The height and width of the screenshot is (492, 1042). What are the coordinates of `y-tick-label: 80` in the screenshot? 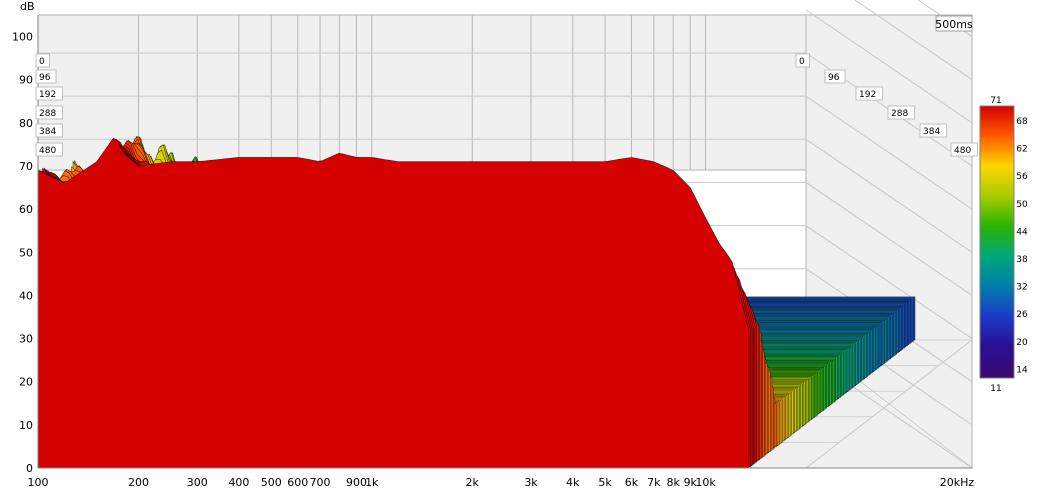 It's located at (26, 123).